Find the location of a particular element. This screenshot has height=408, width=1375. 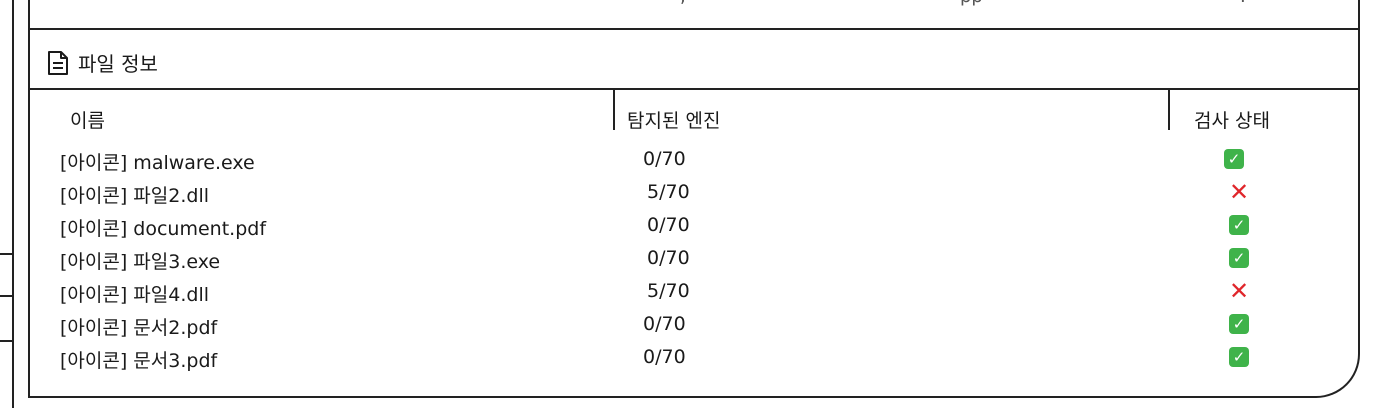

file-name: [아이콘] 파일4.dll is located at coordinates (135, 295).